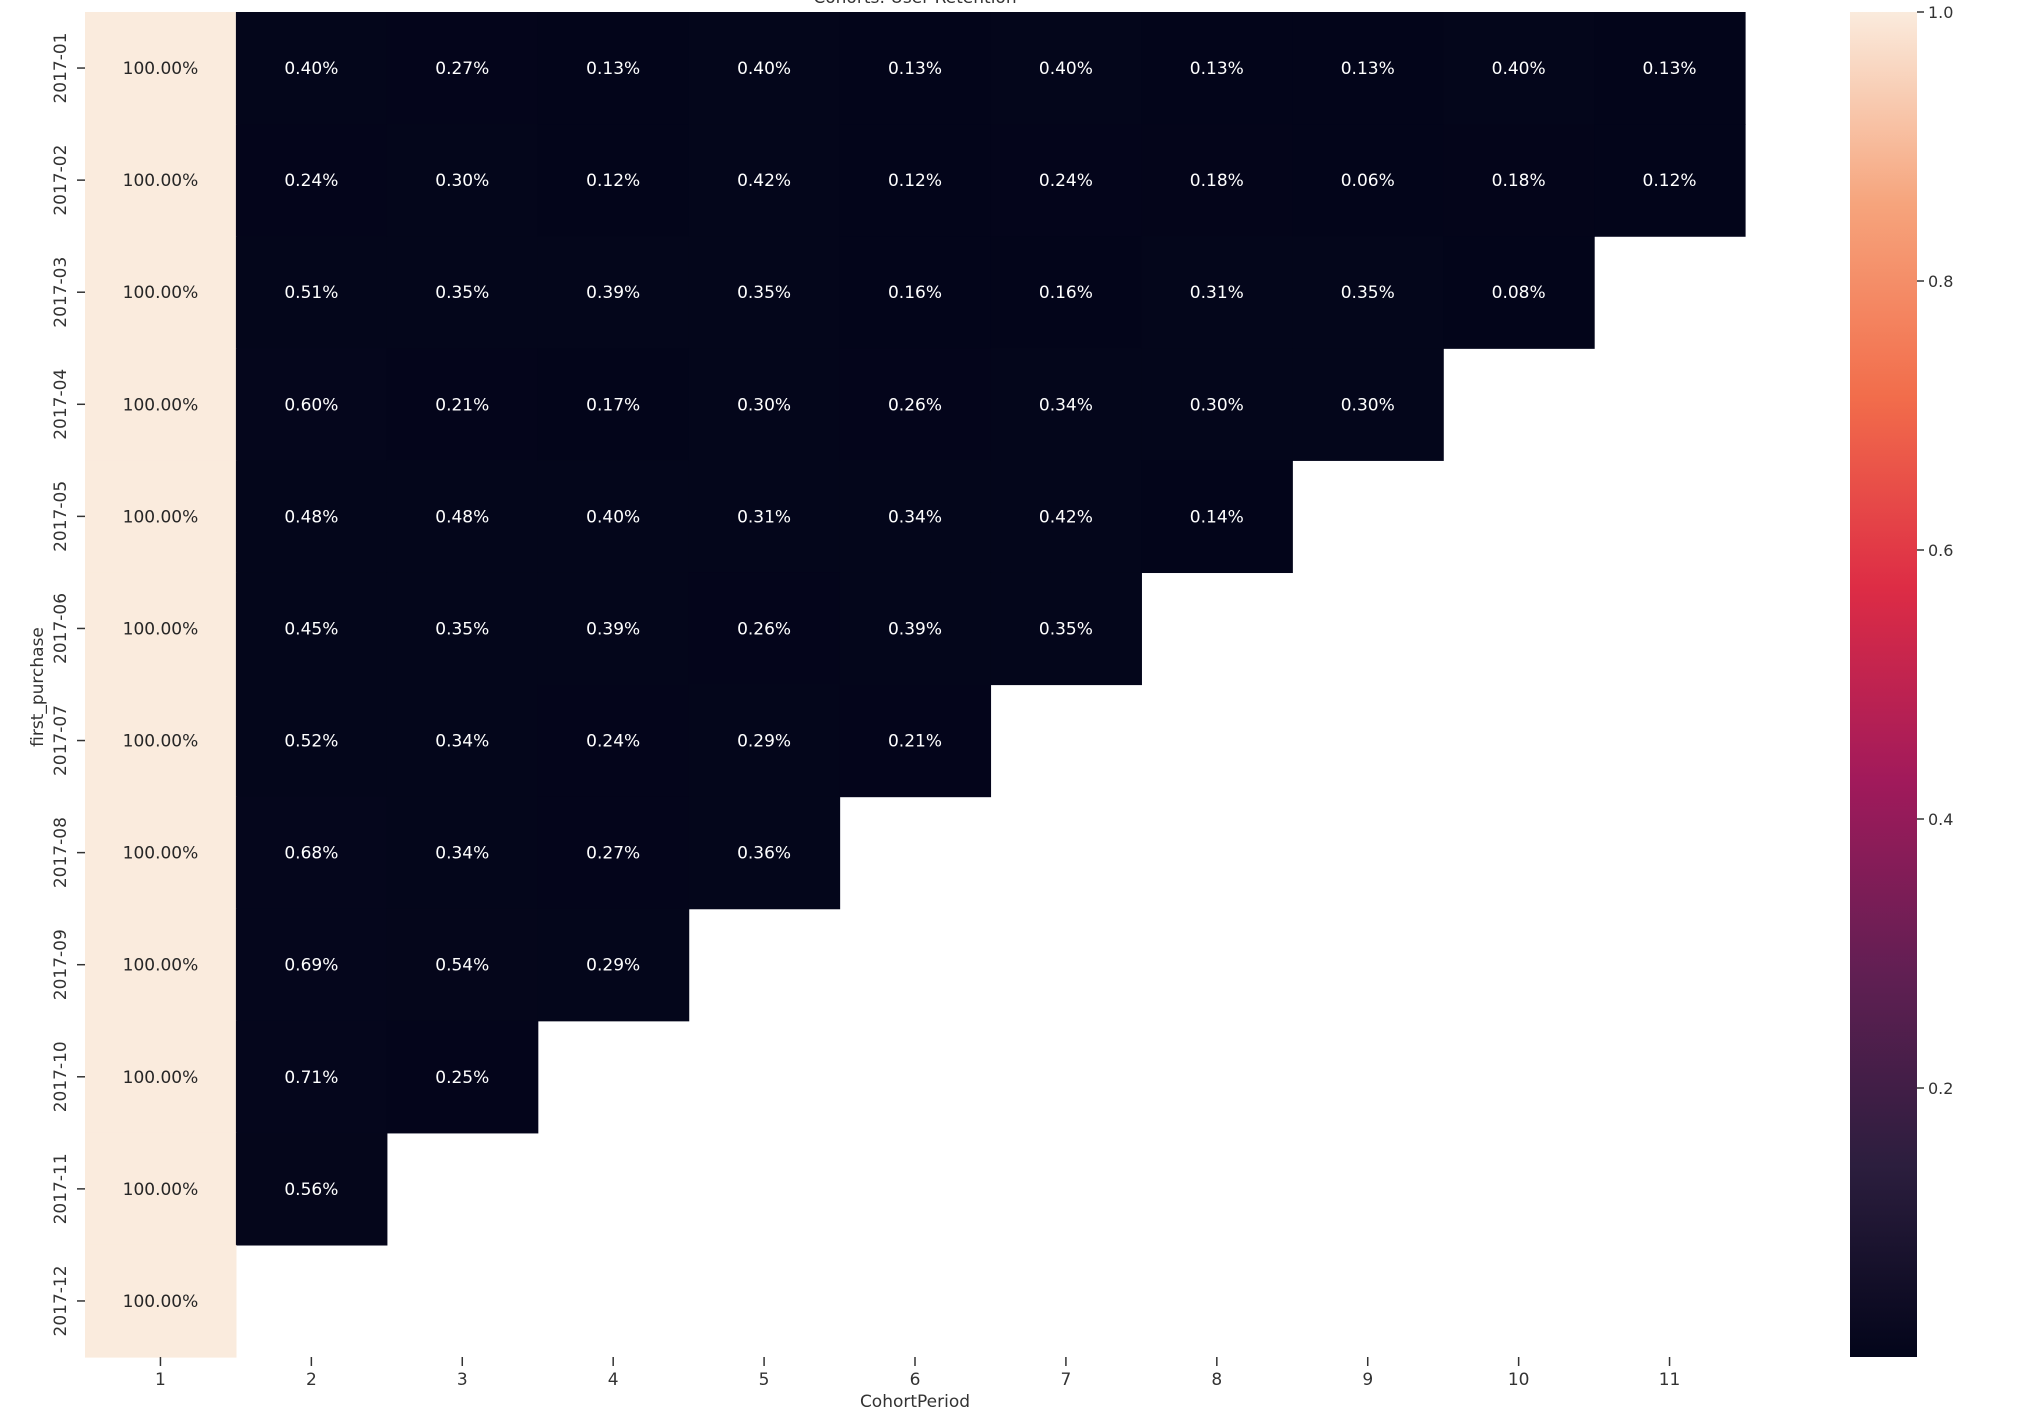 This screenshot has height=1413, width=2017. I want to click on colorbar-tick-label: 1.0, so click(1940, 12).